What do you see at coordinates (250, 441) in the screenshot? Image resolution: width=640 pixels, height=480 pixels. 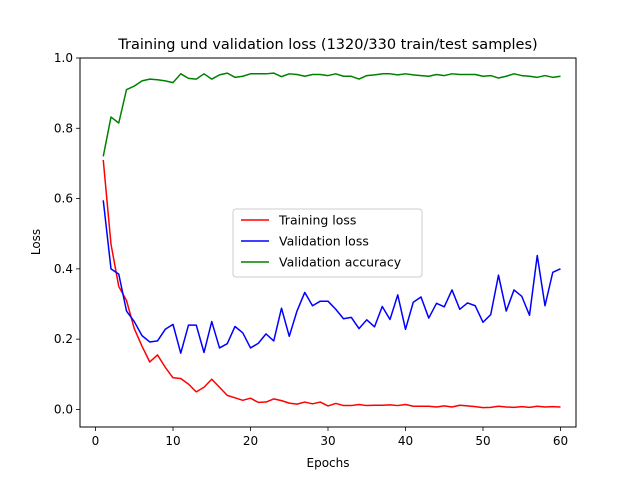 I see `x-tick-label: 20` at bounding box center [250, 441].